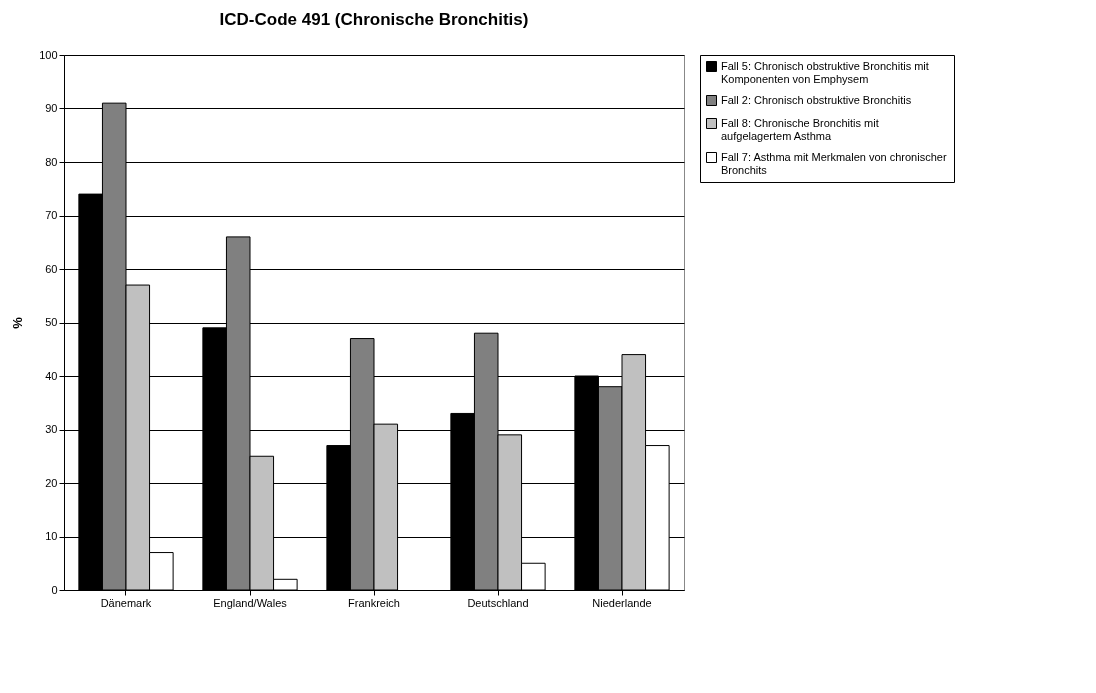 This screenshot has width=1096, height=693. I want to click on y-tick-label: 30, so click(51, 429).